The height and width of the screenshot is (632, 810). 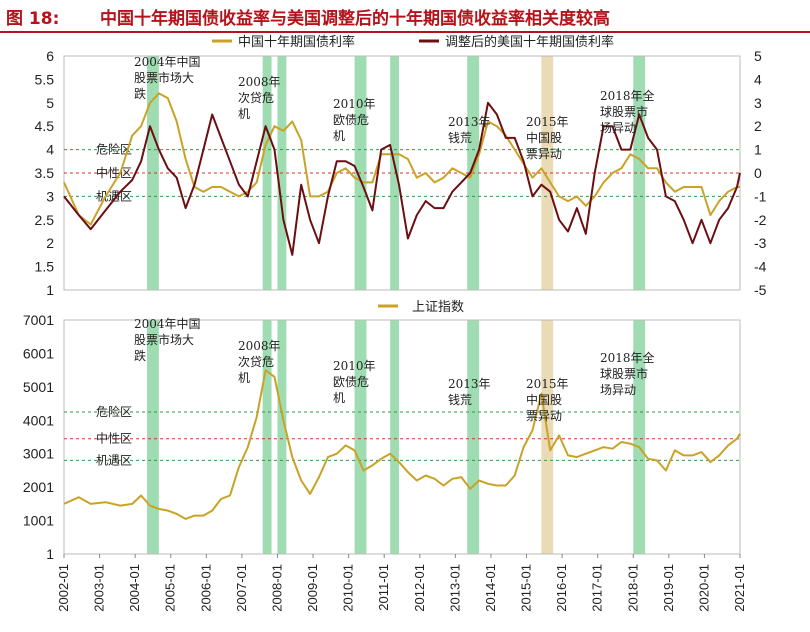 What do you see at coordinates (256, 362) in the screenshot?
I see `event-annotation: 次贷危` at bounding box center [256, 362].